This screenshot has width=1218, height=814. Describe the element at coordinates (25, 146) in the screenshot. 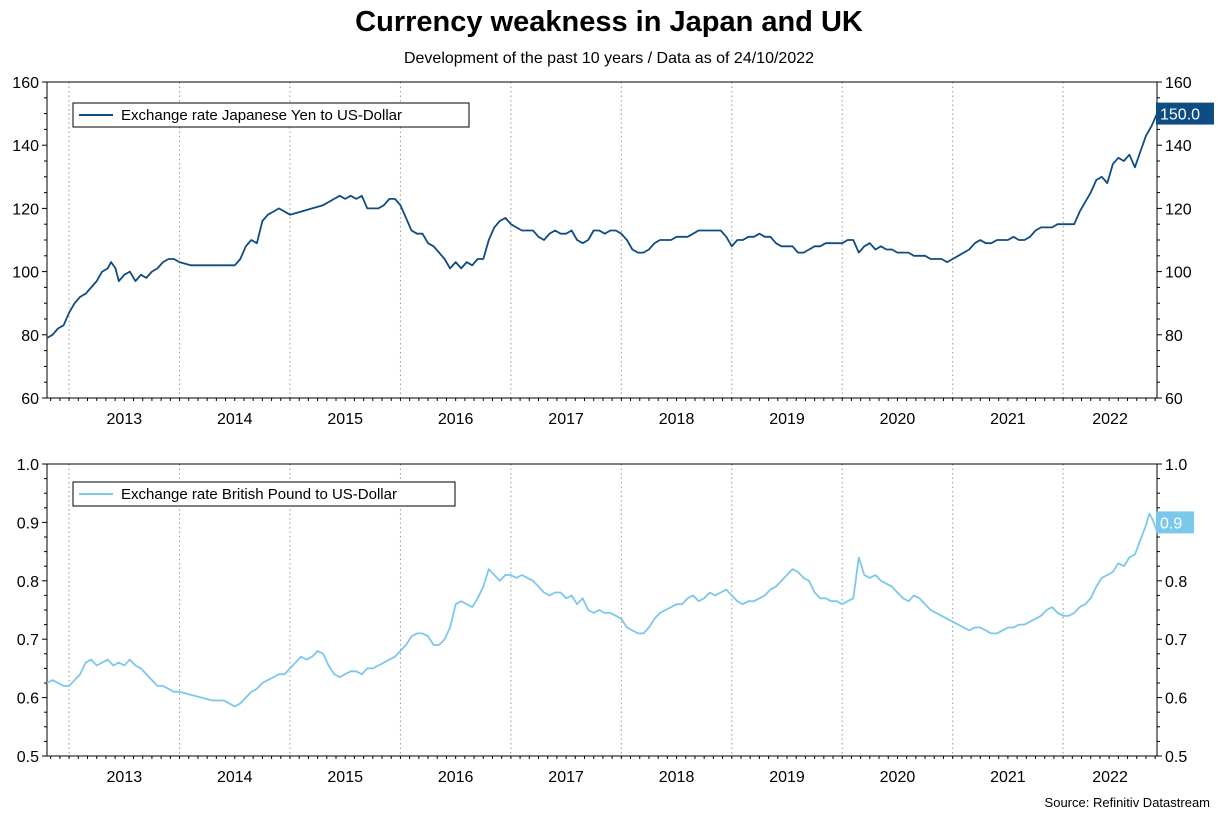

I see `y-tick-label-left: 140` at that location.